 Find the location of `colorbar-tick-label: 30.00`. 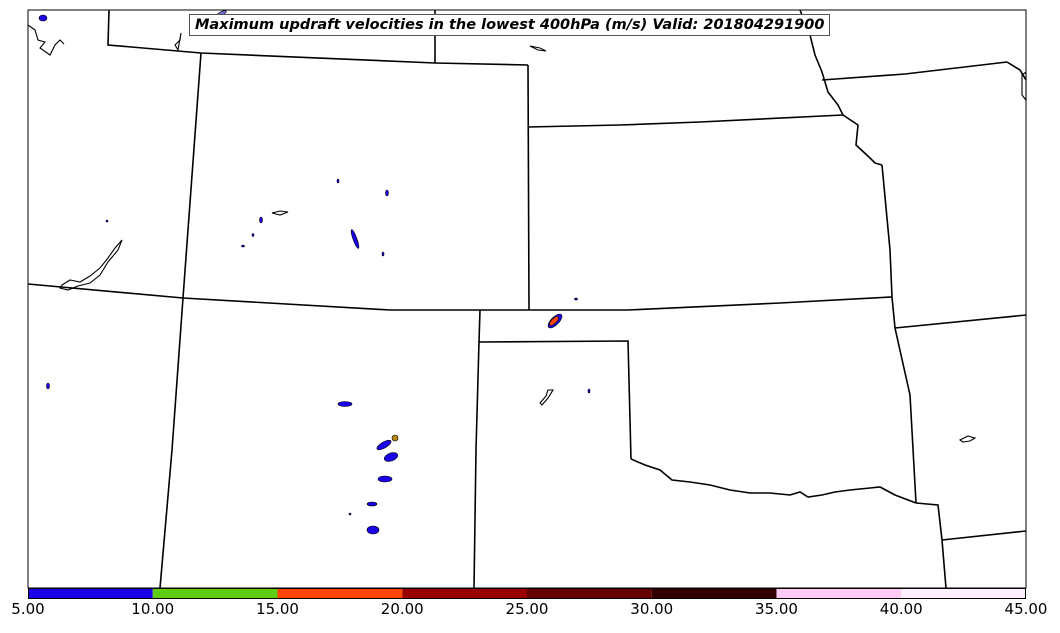

colorbar-tick-label: 30.00 is located at coordinates (652, 609).